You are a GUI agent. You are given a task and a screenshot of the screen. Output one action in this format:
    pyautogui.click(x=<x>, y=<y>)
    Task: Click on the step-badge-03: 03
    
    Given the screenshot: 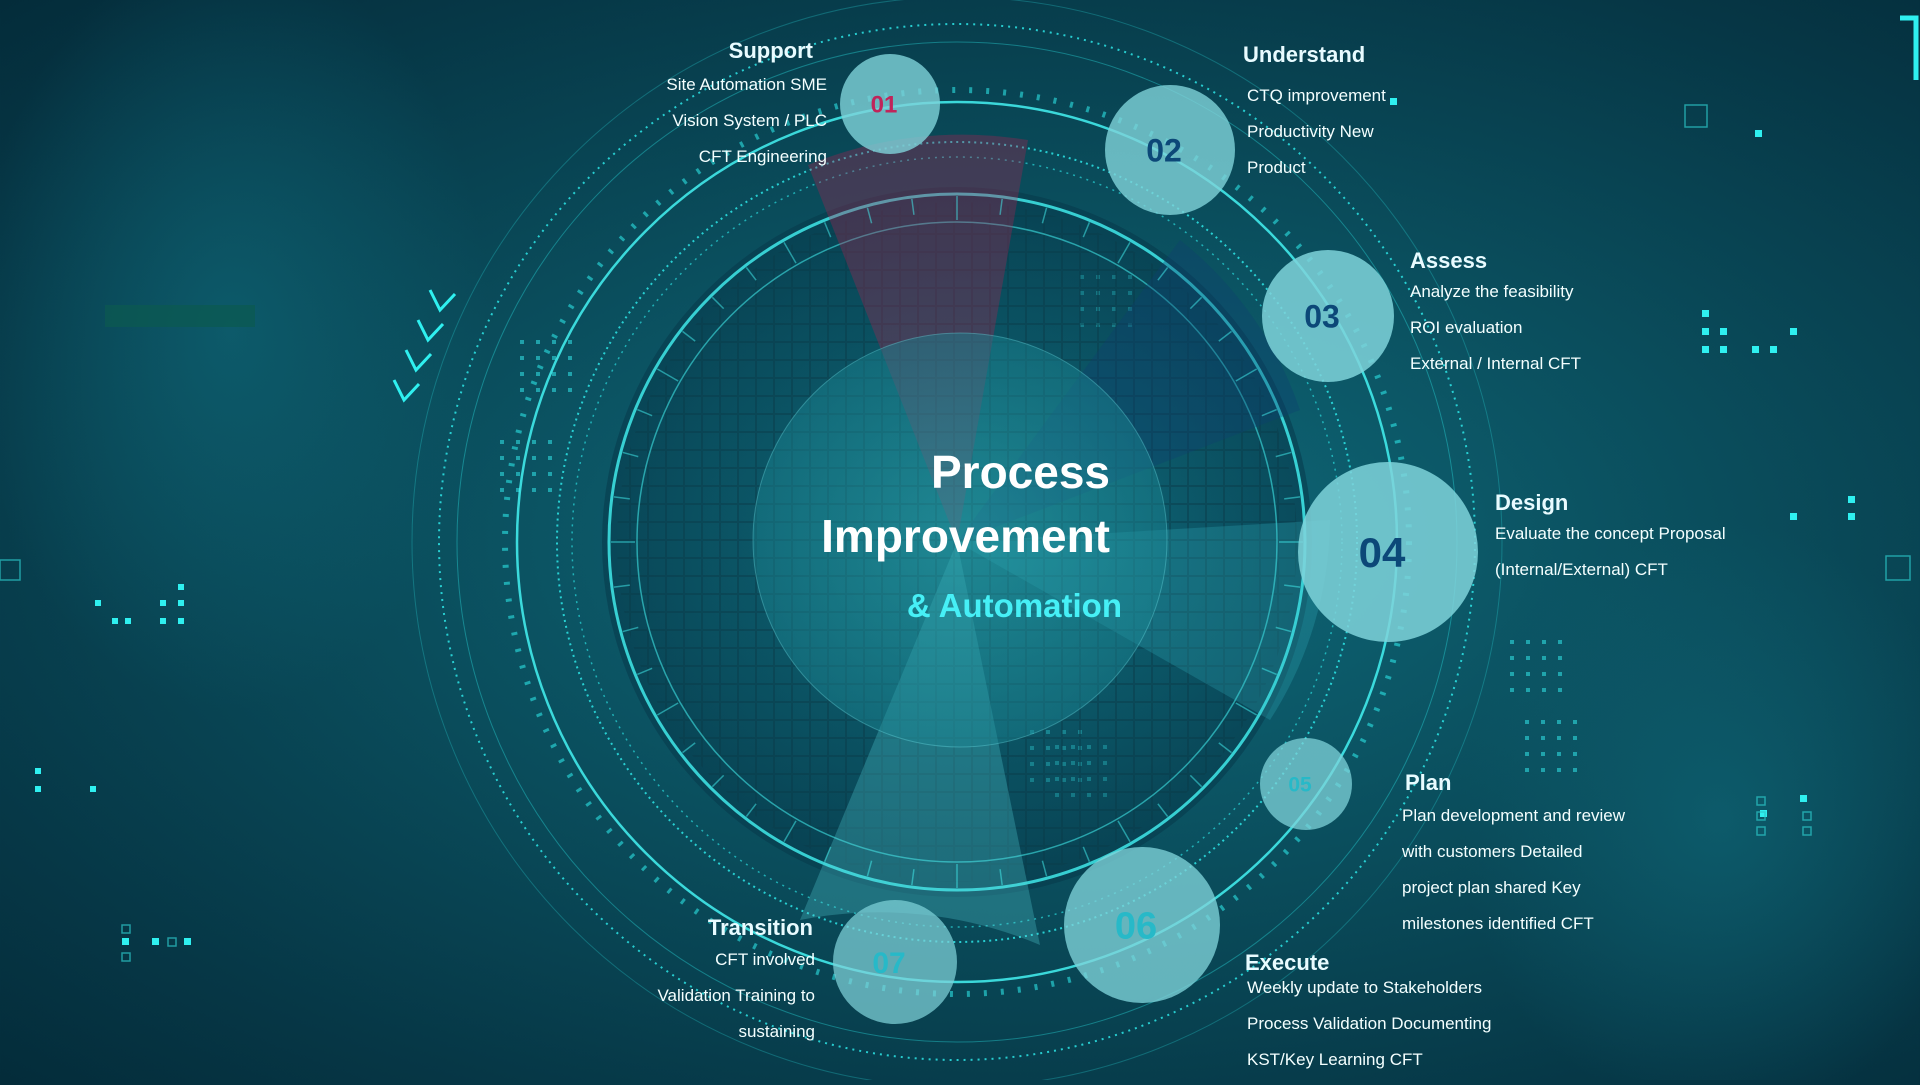 What is the action you would take?
    pyautogui.click(x=1328, y=316)
    